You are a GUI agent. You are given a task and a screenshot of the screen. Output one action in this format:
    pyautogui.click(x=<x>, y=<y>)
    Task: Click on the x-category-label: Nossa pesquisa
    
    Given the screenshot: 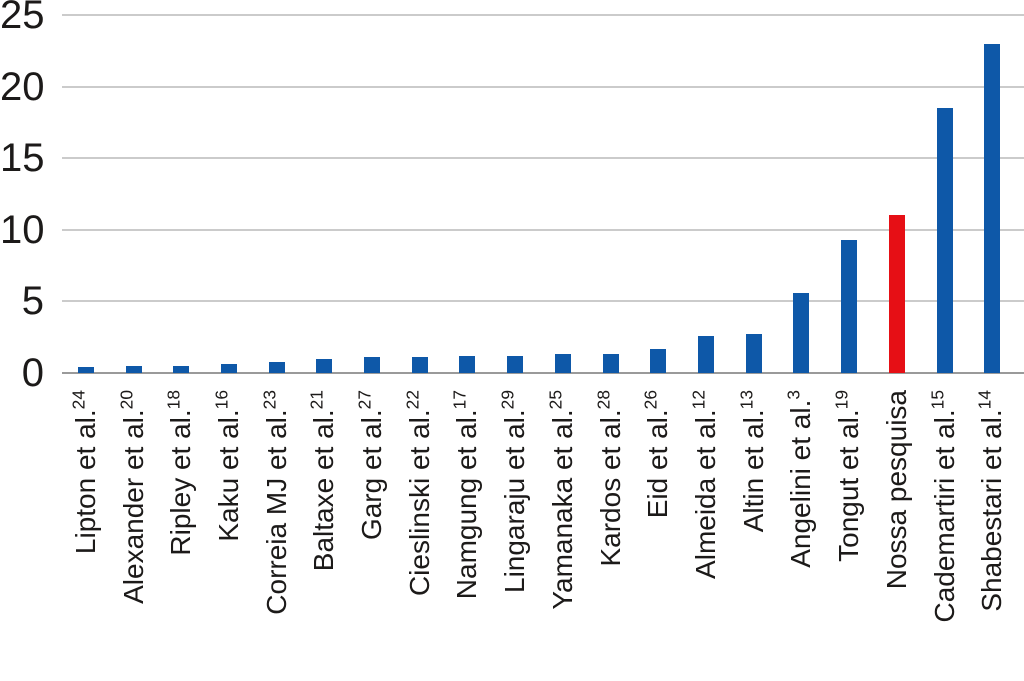 What is the action you would take?
    pyautogui.click(x=896, y=490)
    